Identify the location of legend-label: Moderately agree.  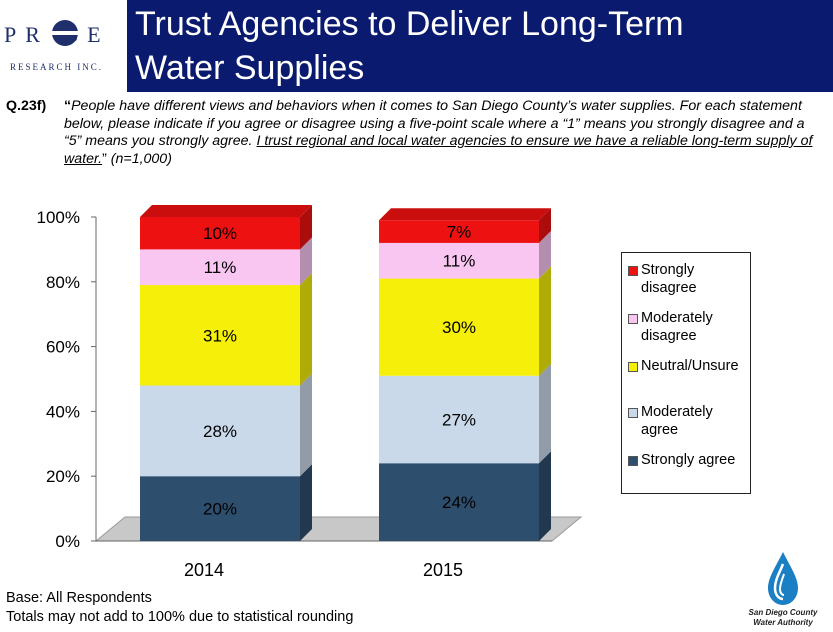
(697, 421).